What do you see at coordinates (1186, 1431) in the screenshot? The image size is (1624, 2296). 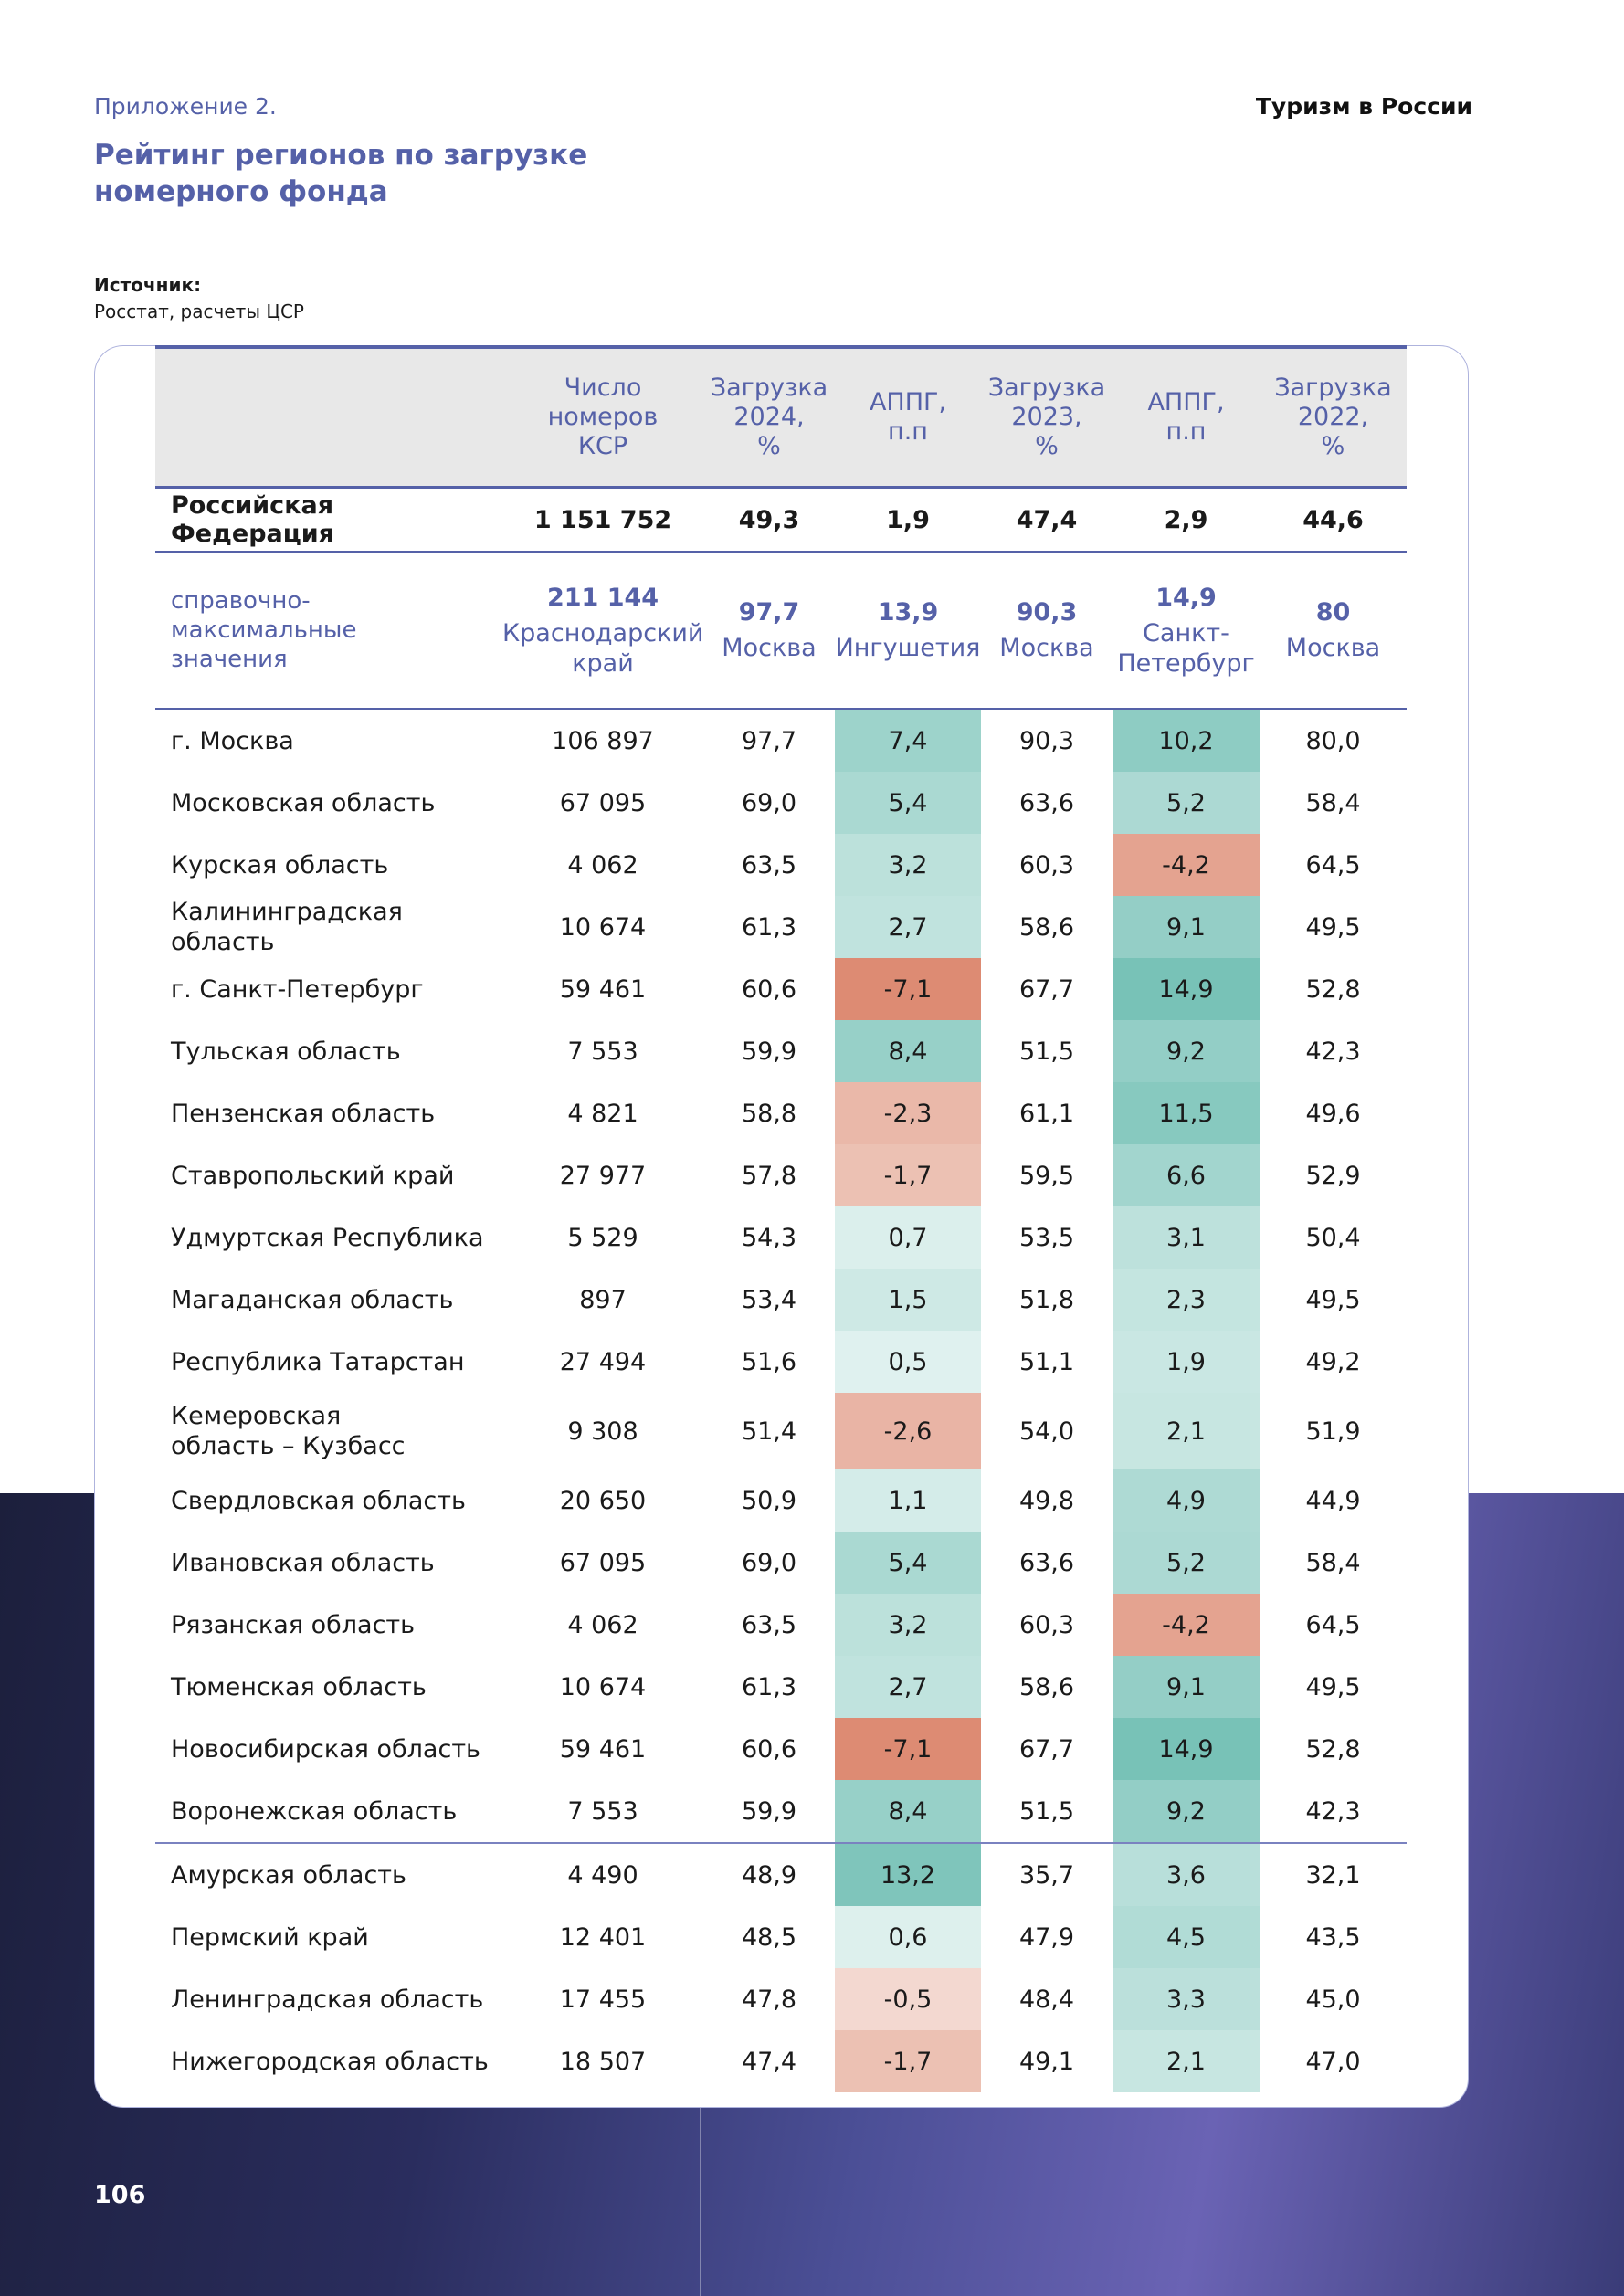 I see `value-cell: 2,1` at bounding box center [1186, 1431].